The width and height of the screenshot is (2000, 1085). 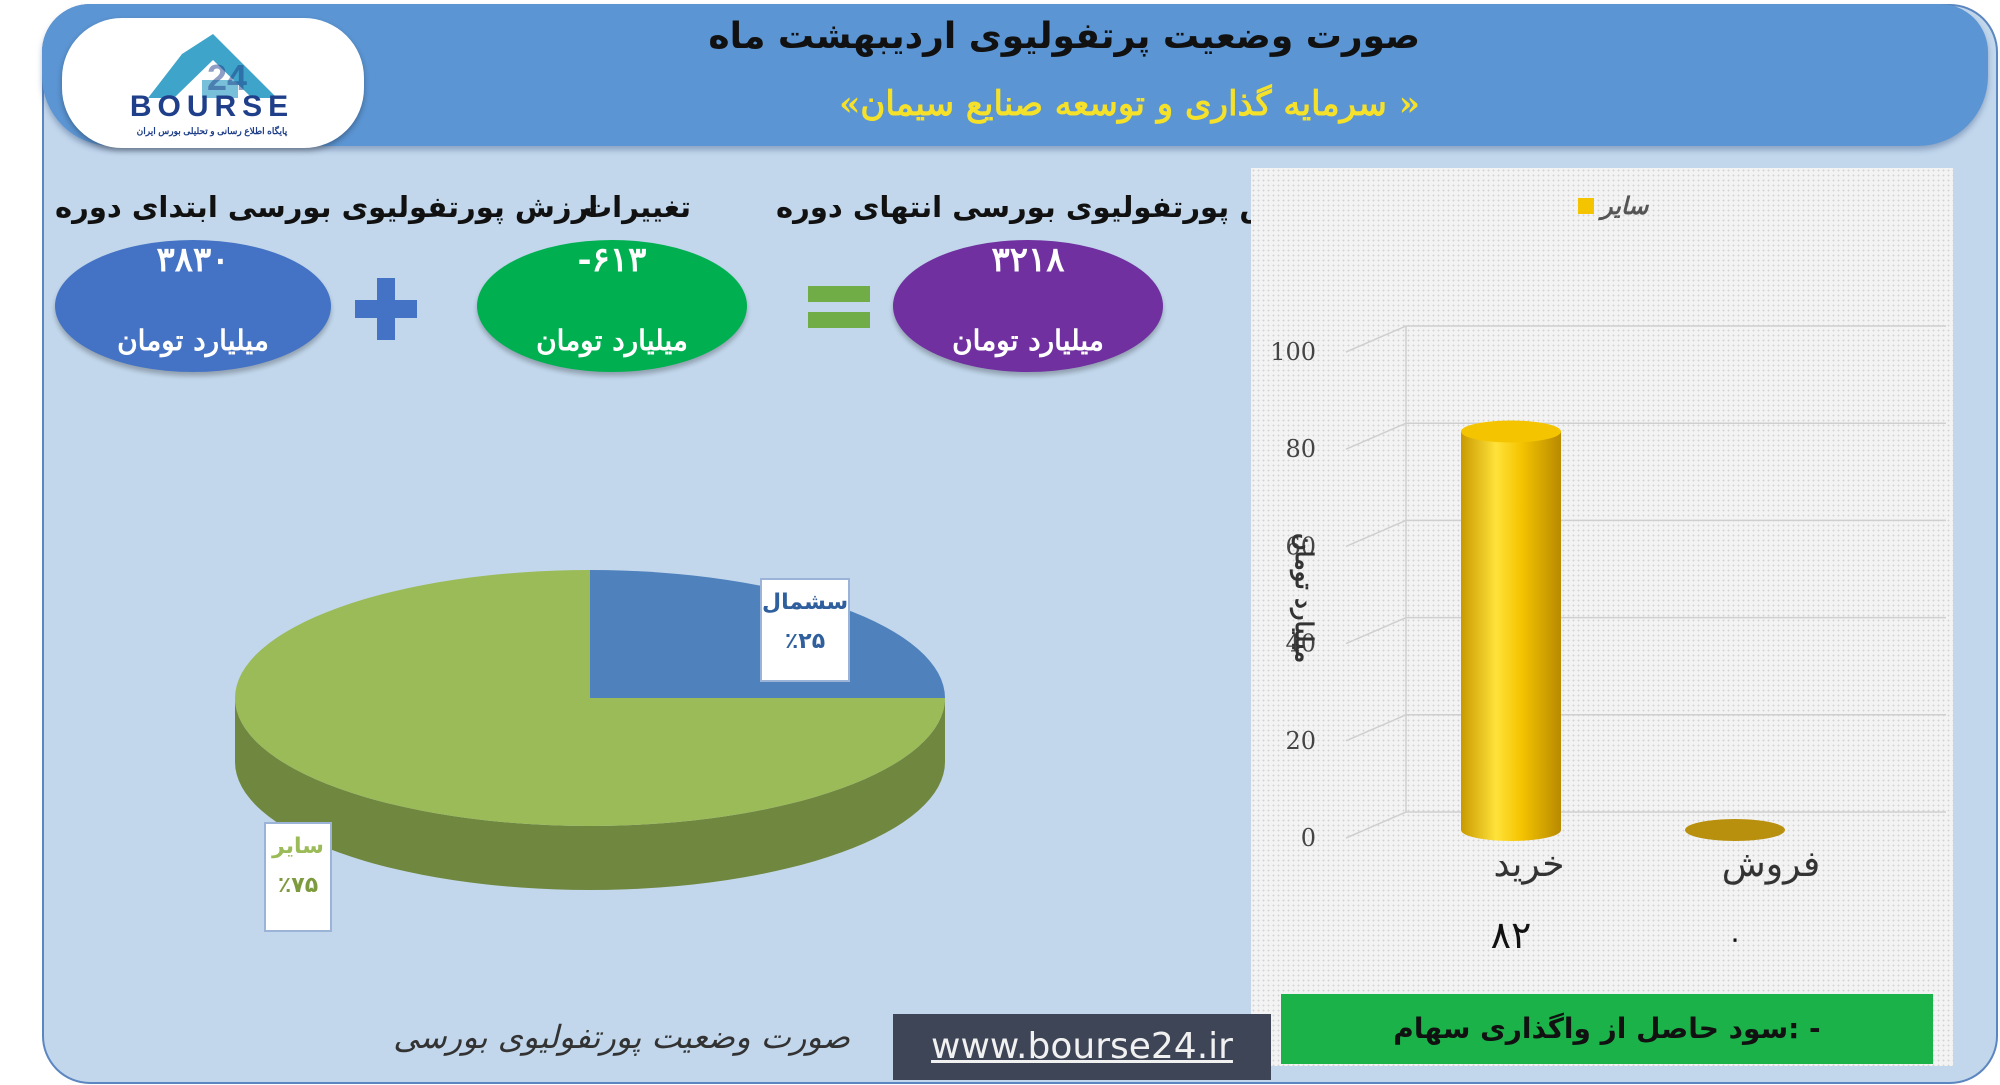 I want to click on change-value-oval: -۶۱۳ میلیارد تومان, so click(x=612, y=306).